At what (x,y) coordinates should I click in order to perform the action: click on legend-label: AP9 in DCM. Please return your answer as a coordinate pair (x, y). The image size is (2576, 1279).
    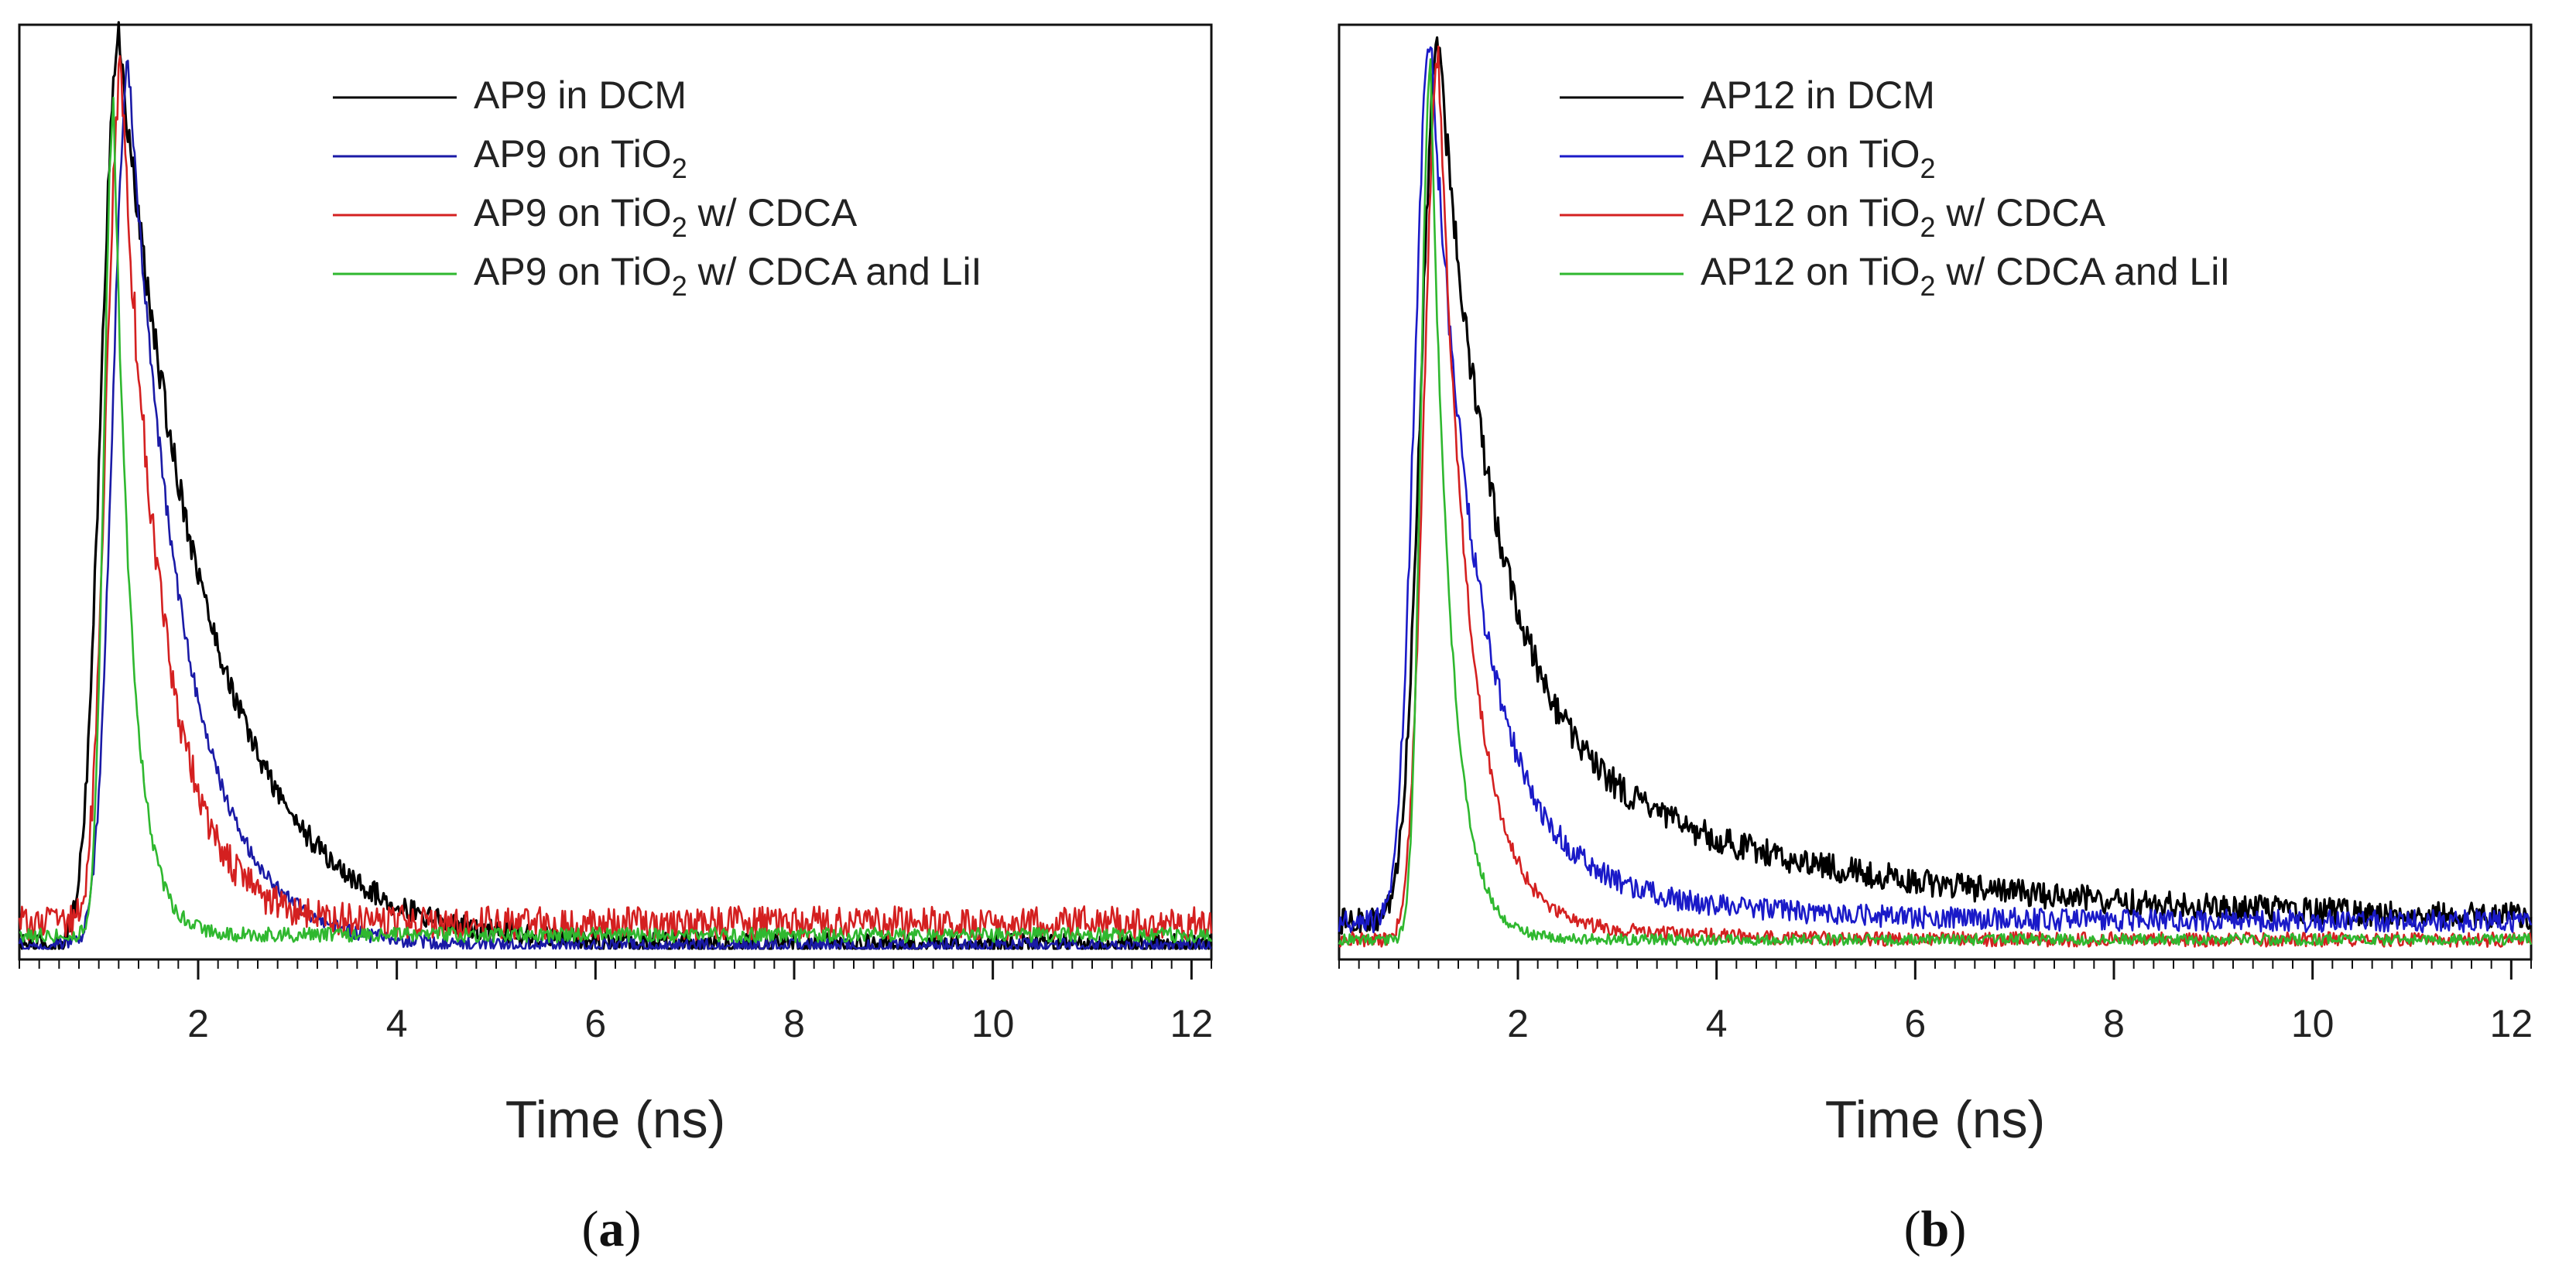
    Looking at the image, I should click on (580, 95).